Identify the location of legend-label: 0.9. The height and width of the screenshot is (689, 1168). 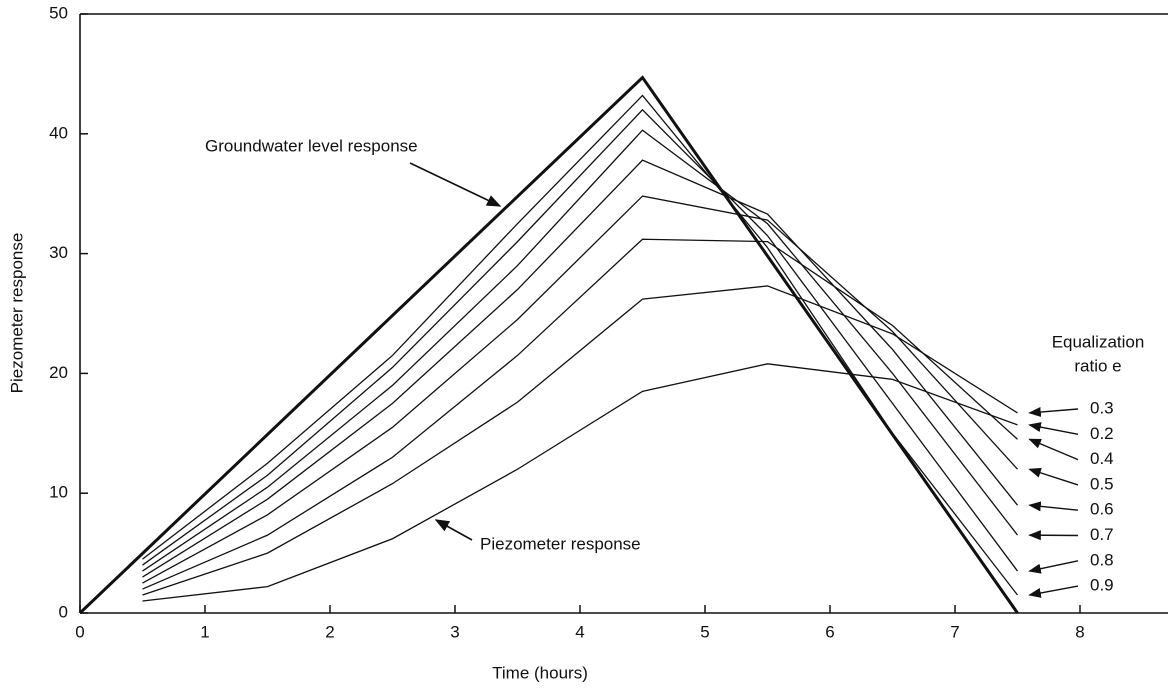
(1102, 585).